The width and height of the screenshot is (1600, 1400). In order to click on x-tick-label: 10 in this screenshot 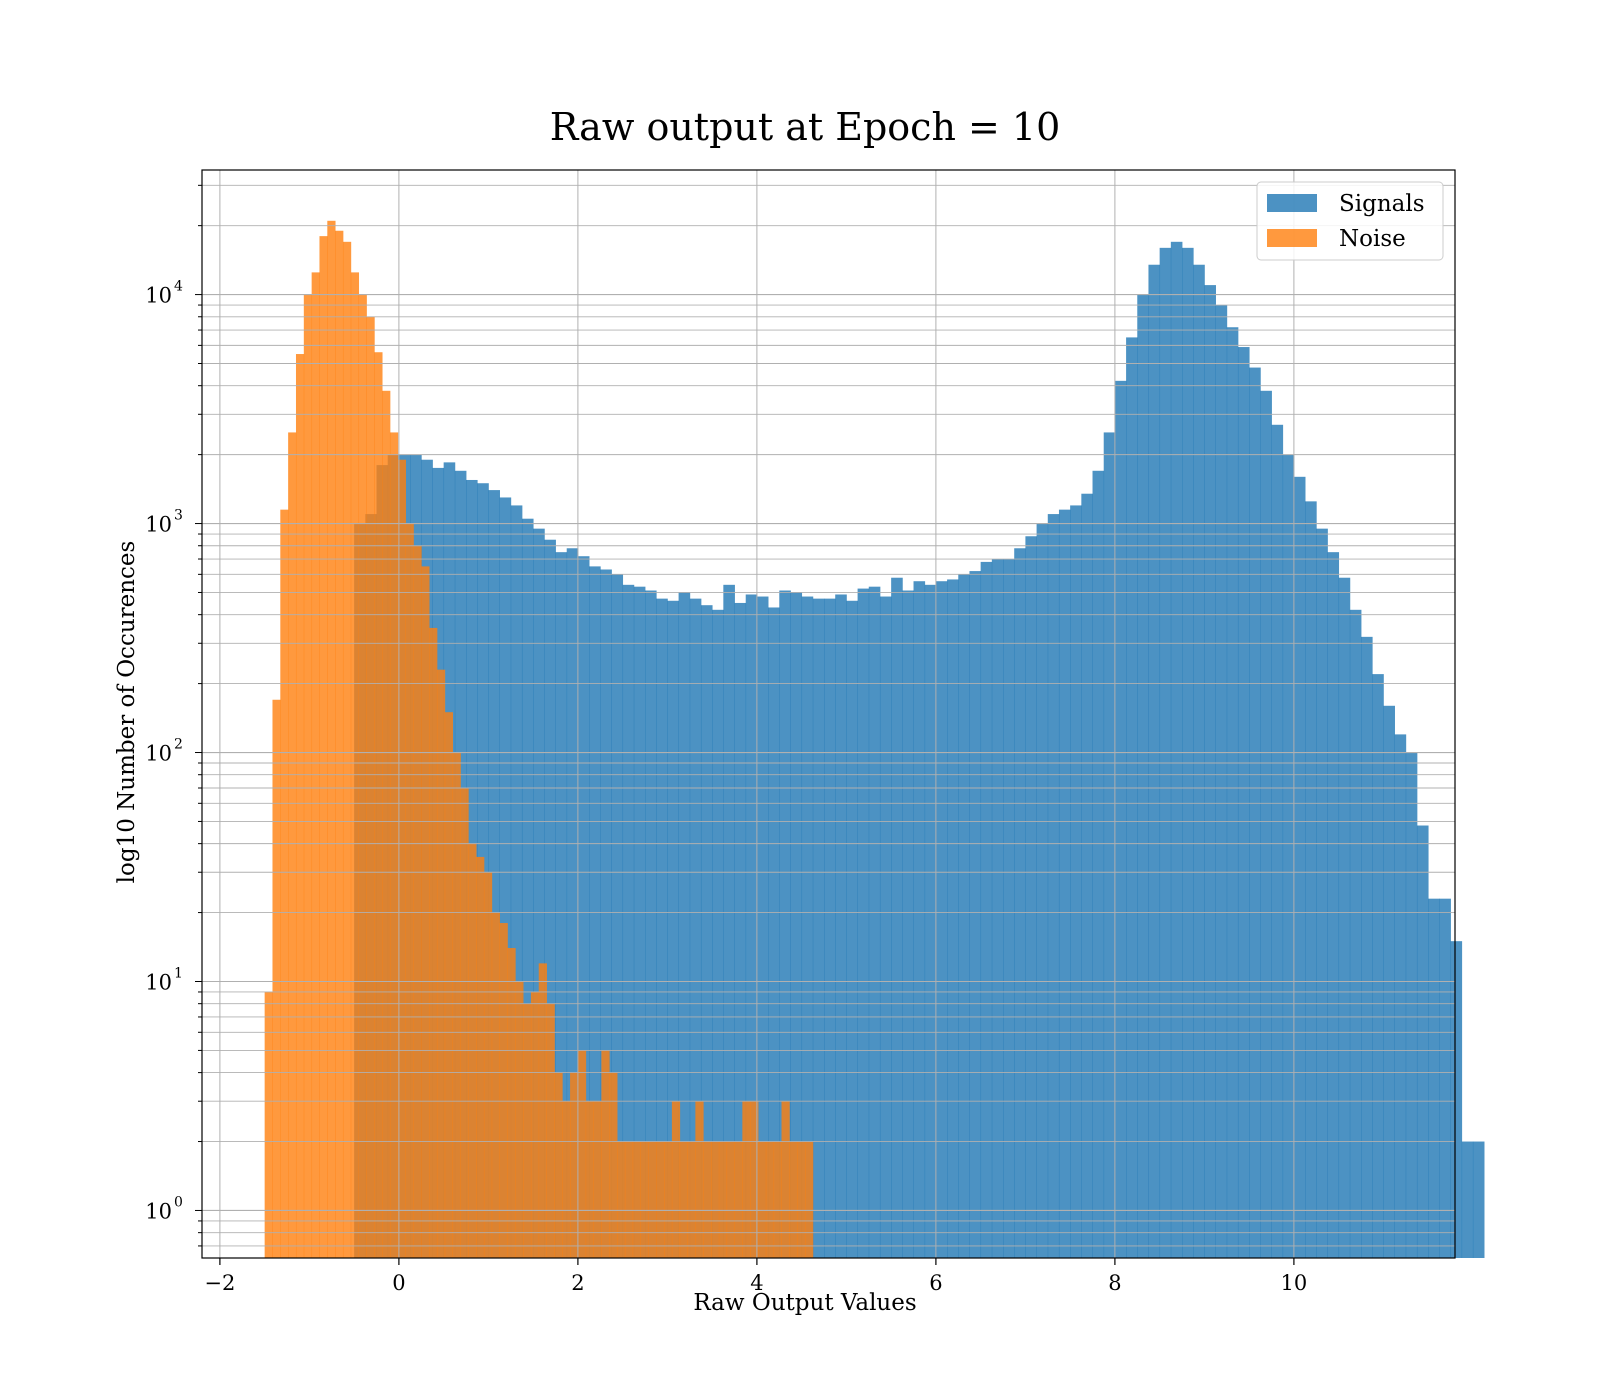, I will do `click(1294, 1283)`.